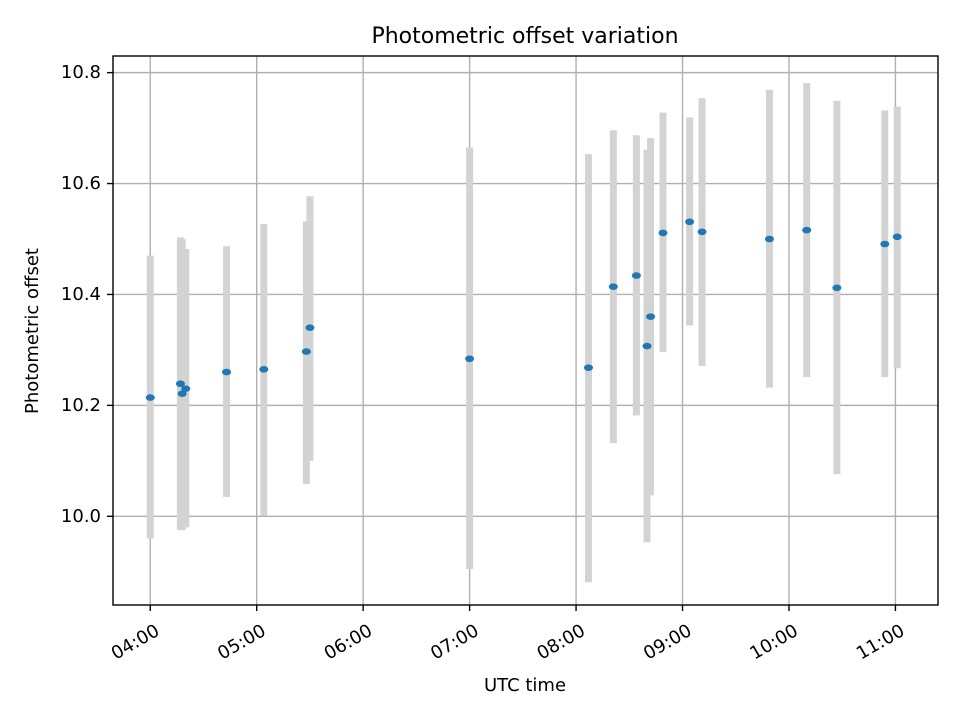 Image resolution: width=960 pixels, height=720 pixels. What do you see at coordinates (773, 642) in the screenshot?
I see `x-tick-label: 10:00` at bounding box center [773, 642].